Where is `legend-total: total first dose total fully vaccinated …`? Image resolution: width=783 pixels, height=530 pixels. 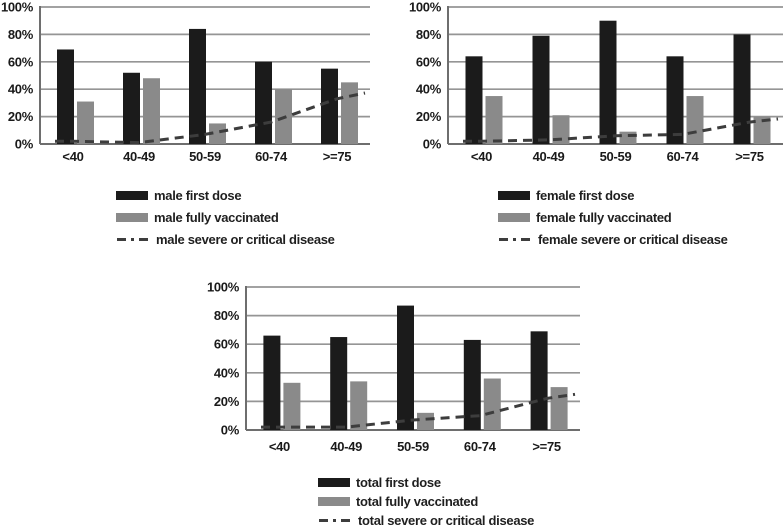
legend-total: total first dose total fully vaccinated … is located at coordinates (426, 501).